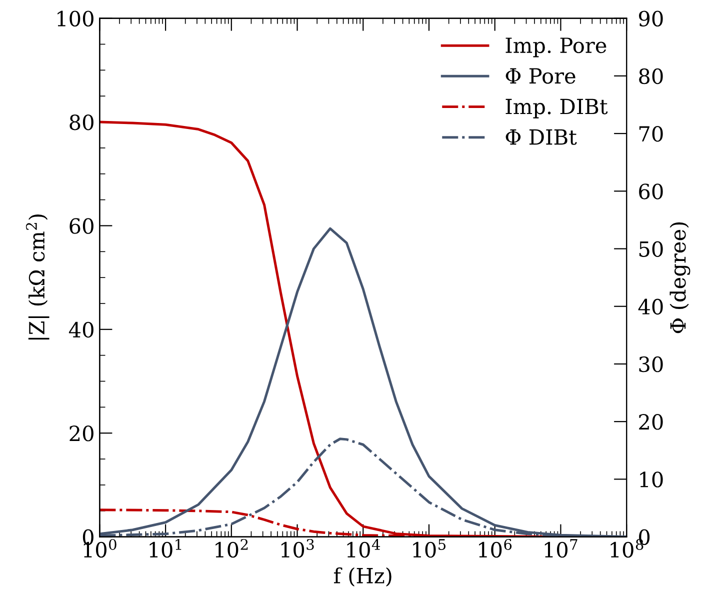  I want to click on y-tick-label: 20, so click(82, 434).